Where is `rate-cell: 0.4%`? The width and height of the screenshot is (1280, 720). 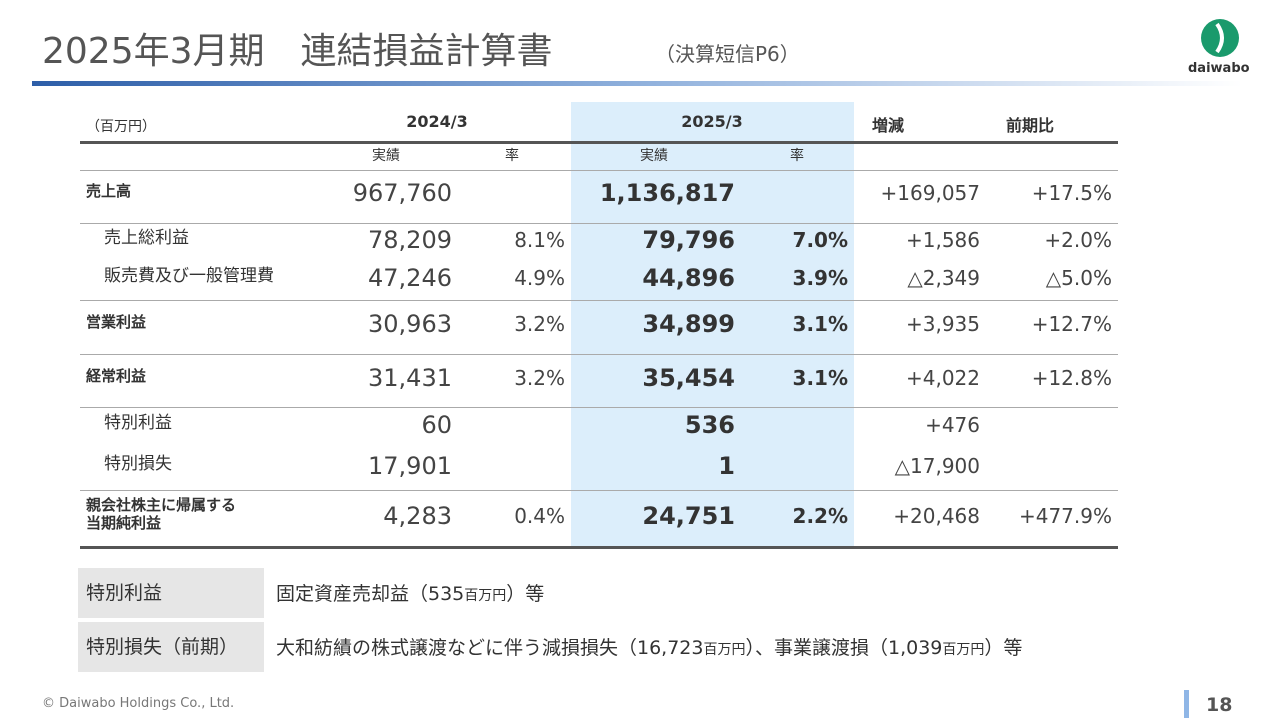
rate-cell: 0.4% is located at coordinates (539, 516).